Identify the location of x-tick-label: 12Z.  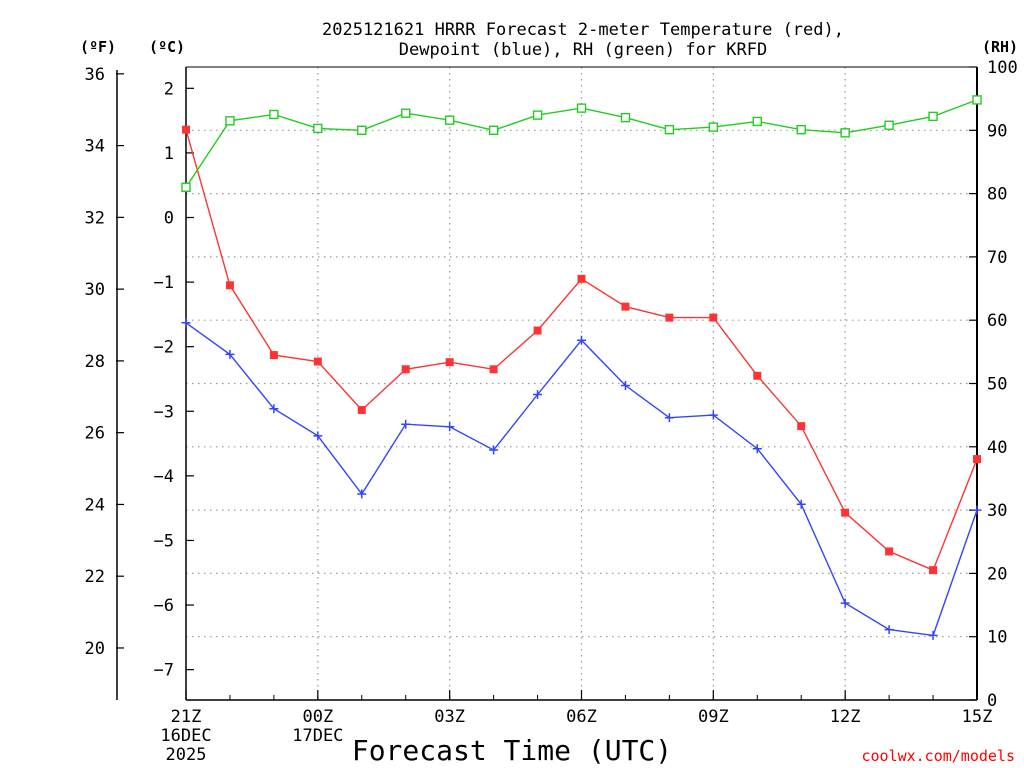
(845, 717).